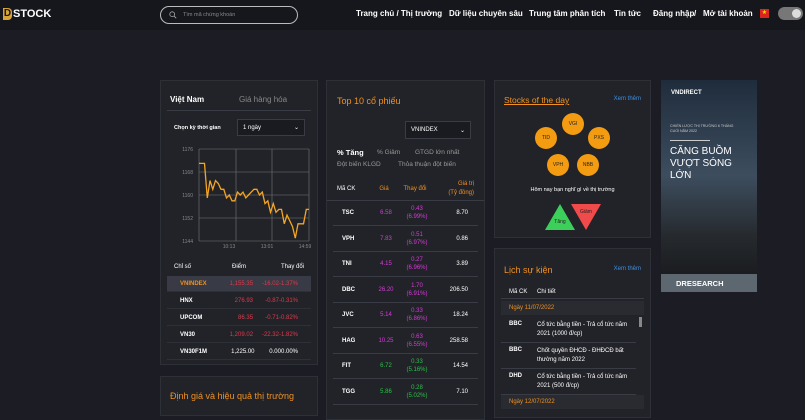 This screenshot has height=420, width=805. Describe the element at coordinates (586, 212) in the screenshot. I see `vote-down-label: Giảm` at that location.